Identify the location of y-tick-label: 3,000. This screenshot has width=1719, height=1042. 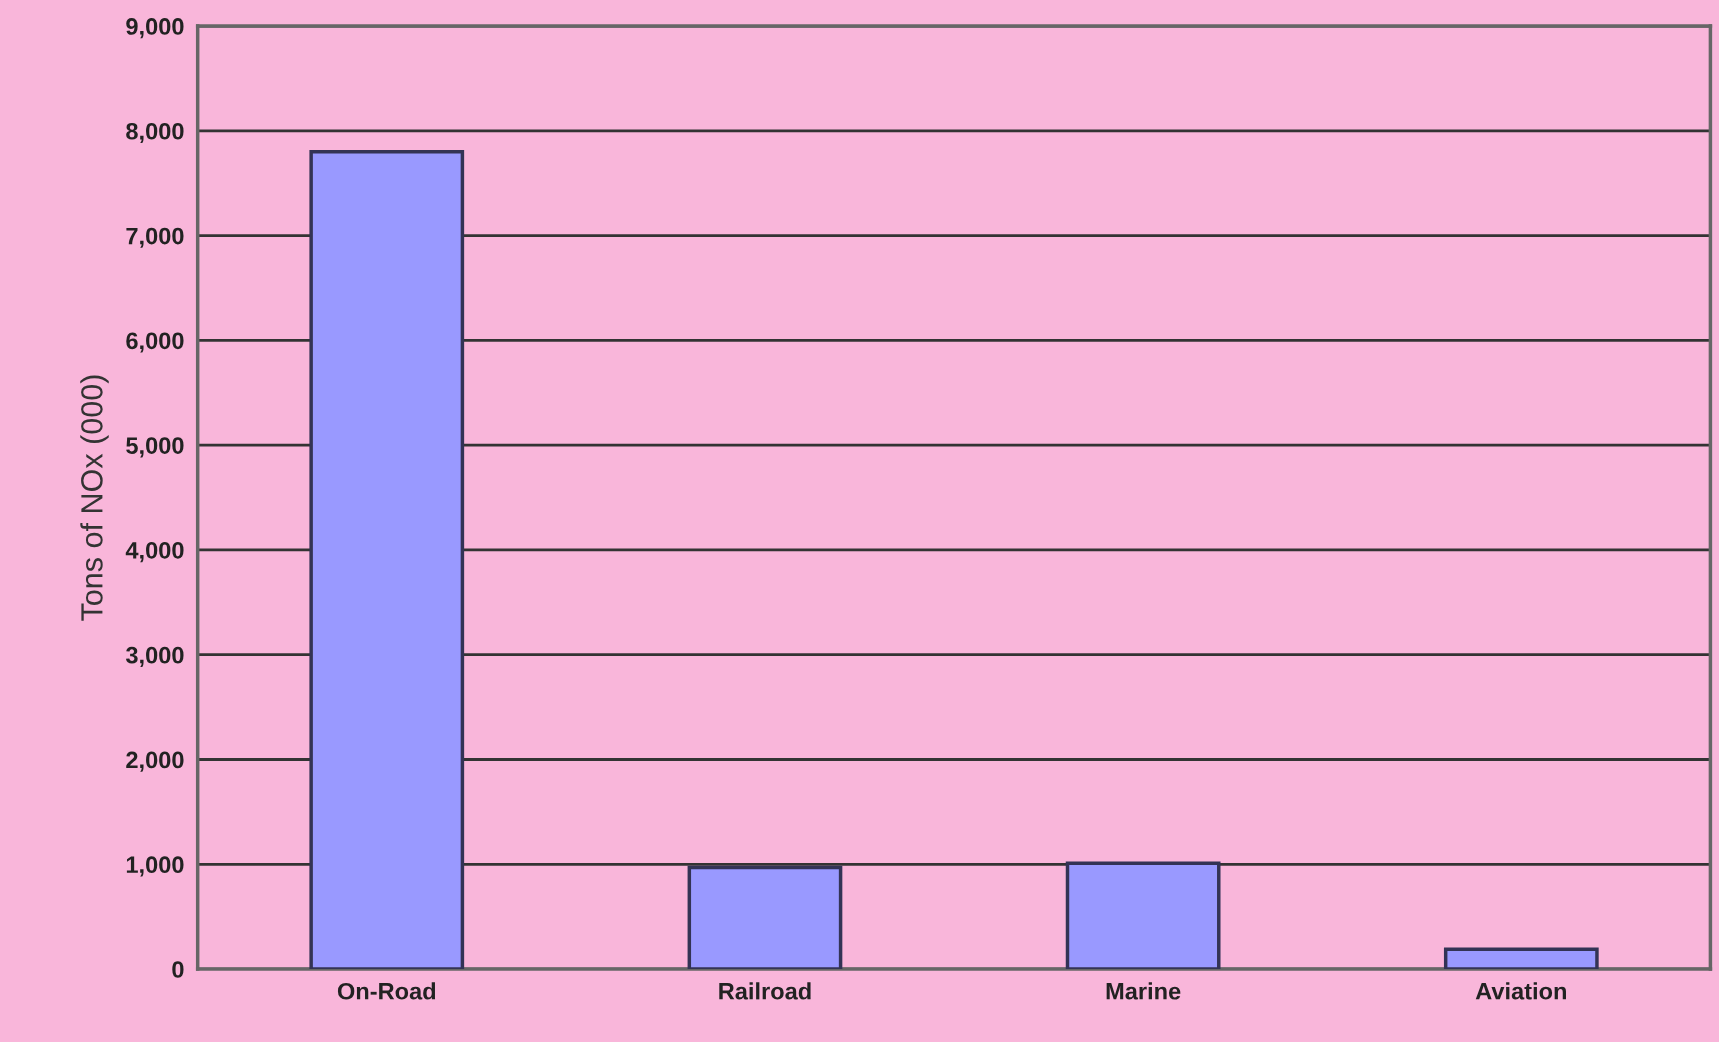
(154, 656).